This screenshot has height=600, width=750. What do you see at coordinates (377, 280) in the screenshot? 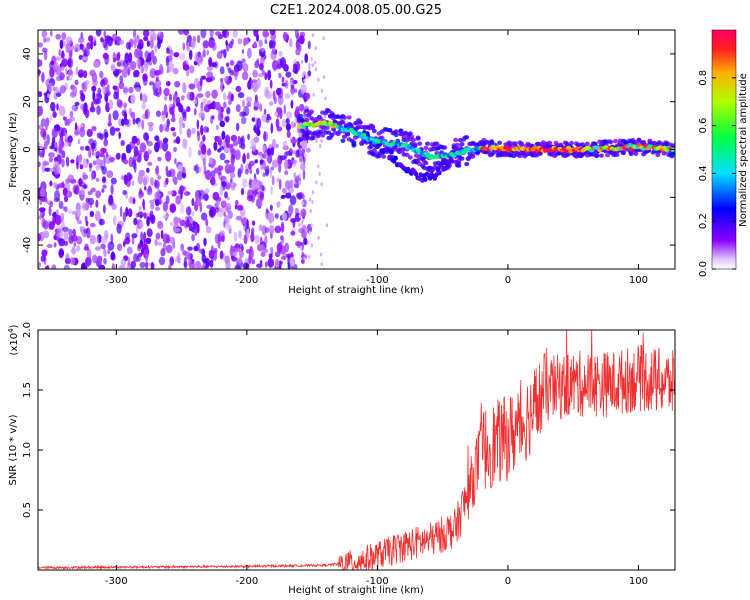
I see `x-tick-label: -100` at bounding box center [377, 280].